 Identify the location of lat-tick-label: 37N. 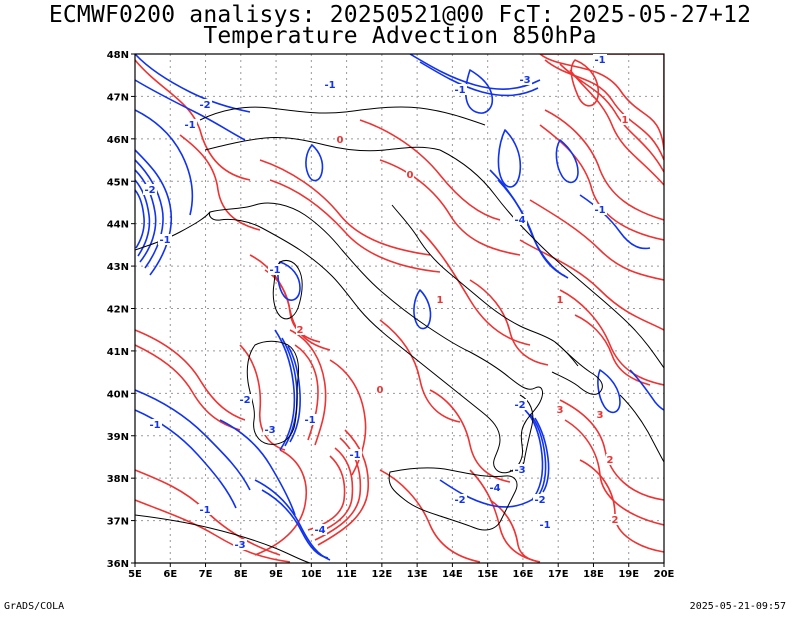
(118, 522).